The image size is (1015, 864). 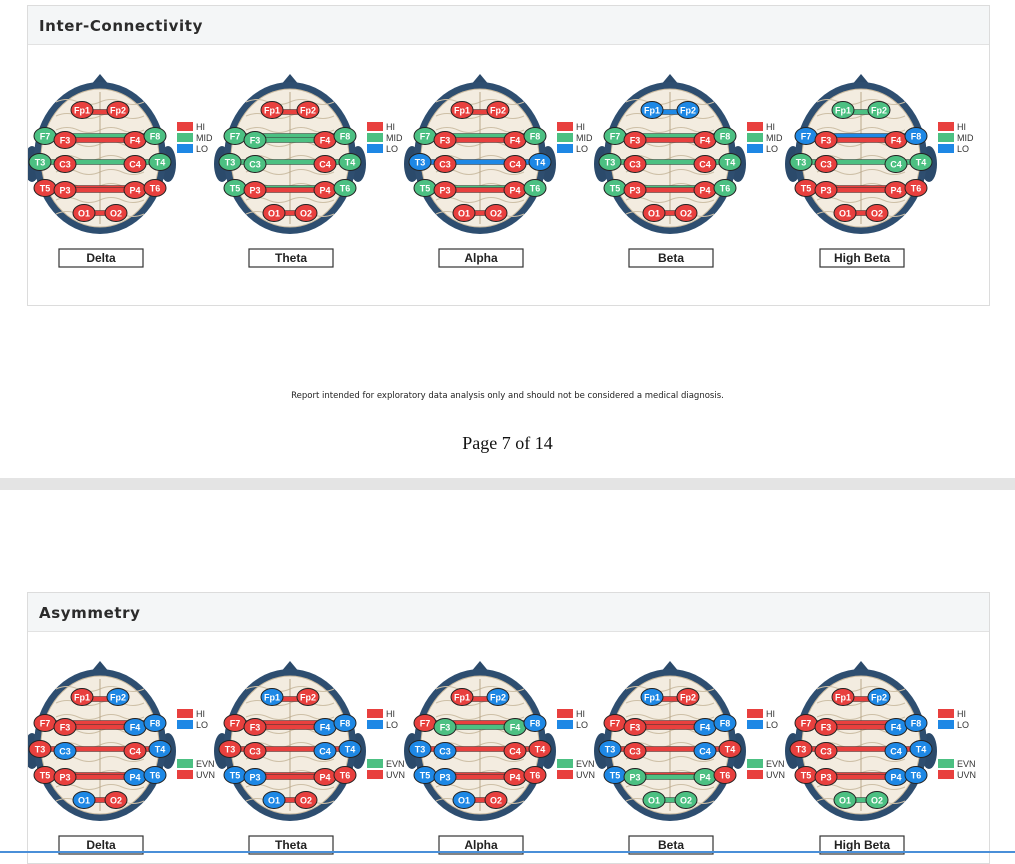 I want to click on electrode-c3: C3, so click(x=635, y=164).